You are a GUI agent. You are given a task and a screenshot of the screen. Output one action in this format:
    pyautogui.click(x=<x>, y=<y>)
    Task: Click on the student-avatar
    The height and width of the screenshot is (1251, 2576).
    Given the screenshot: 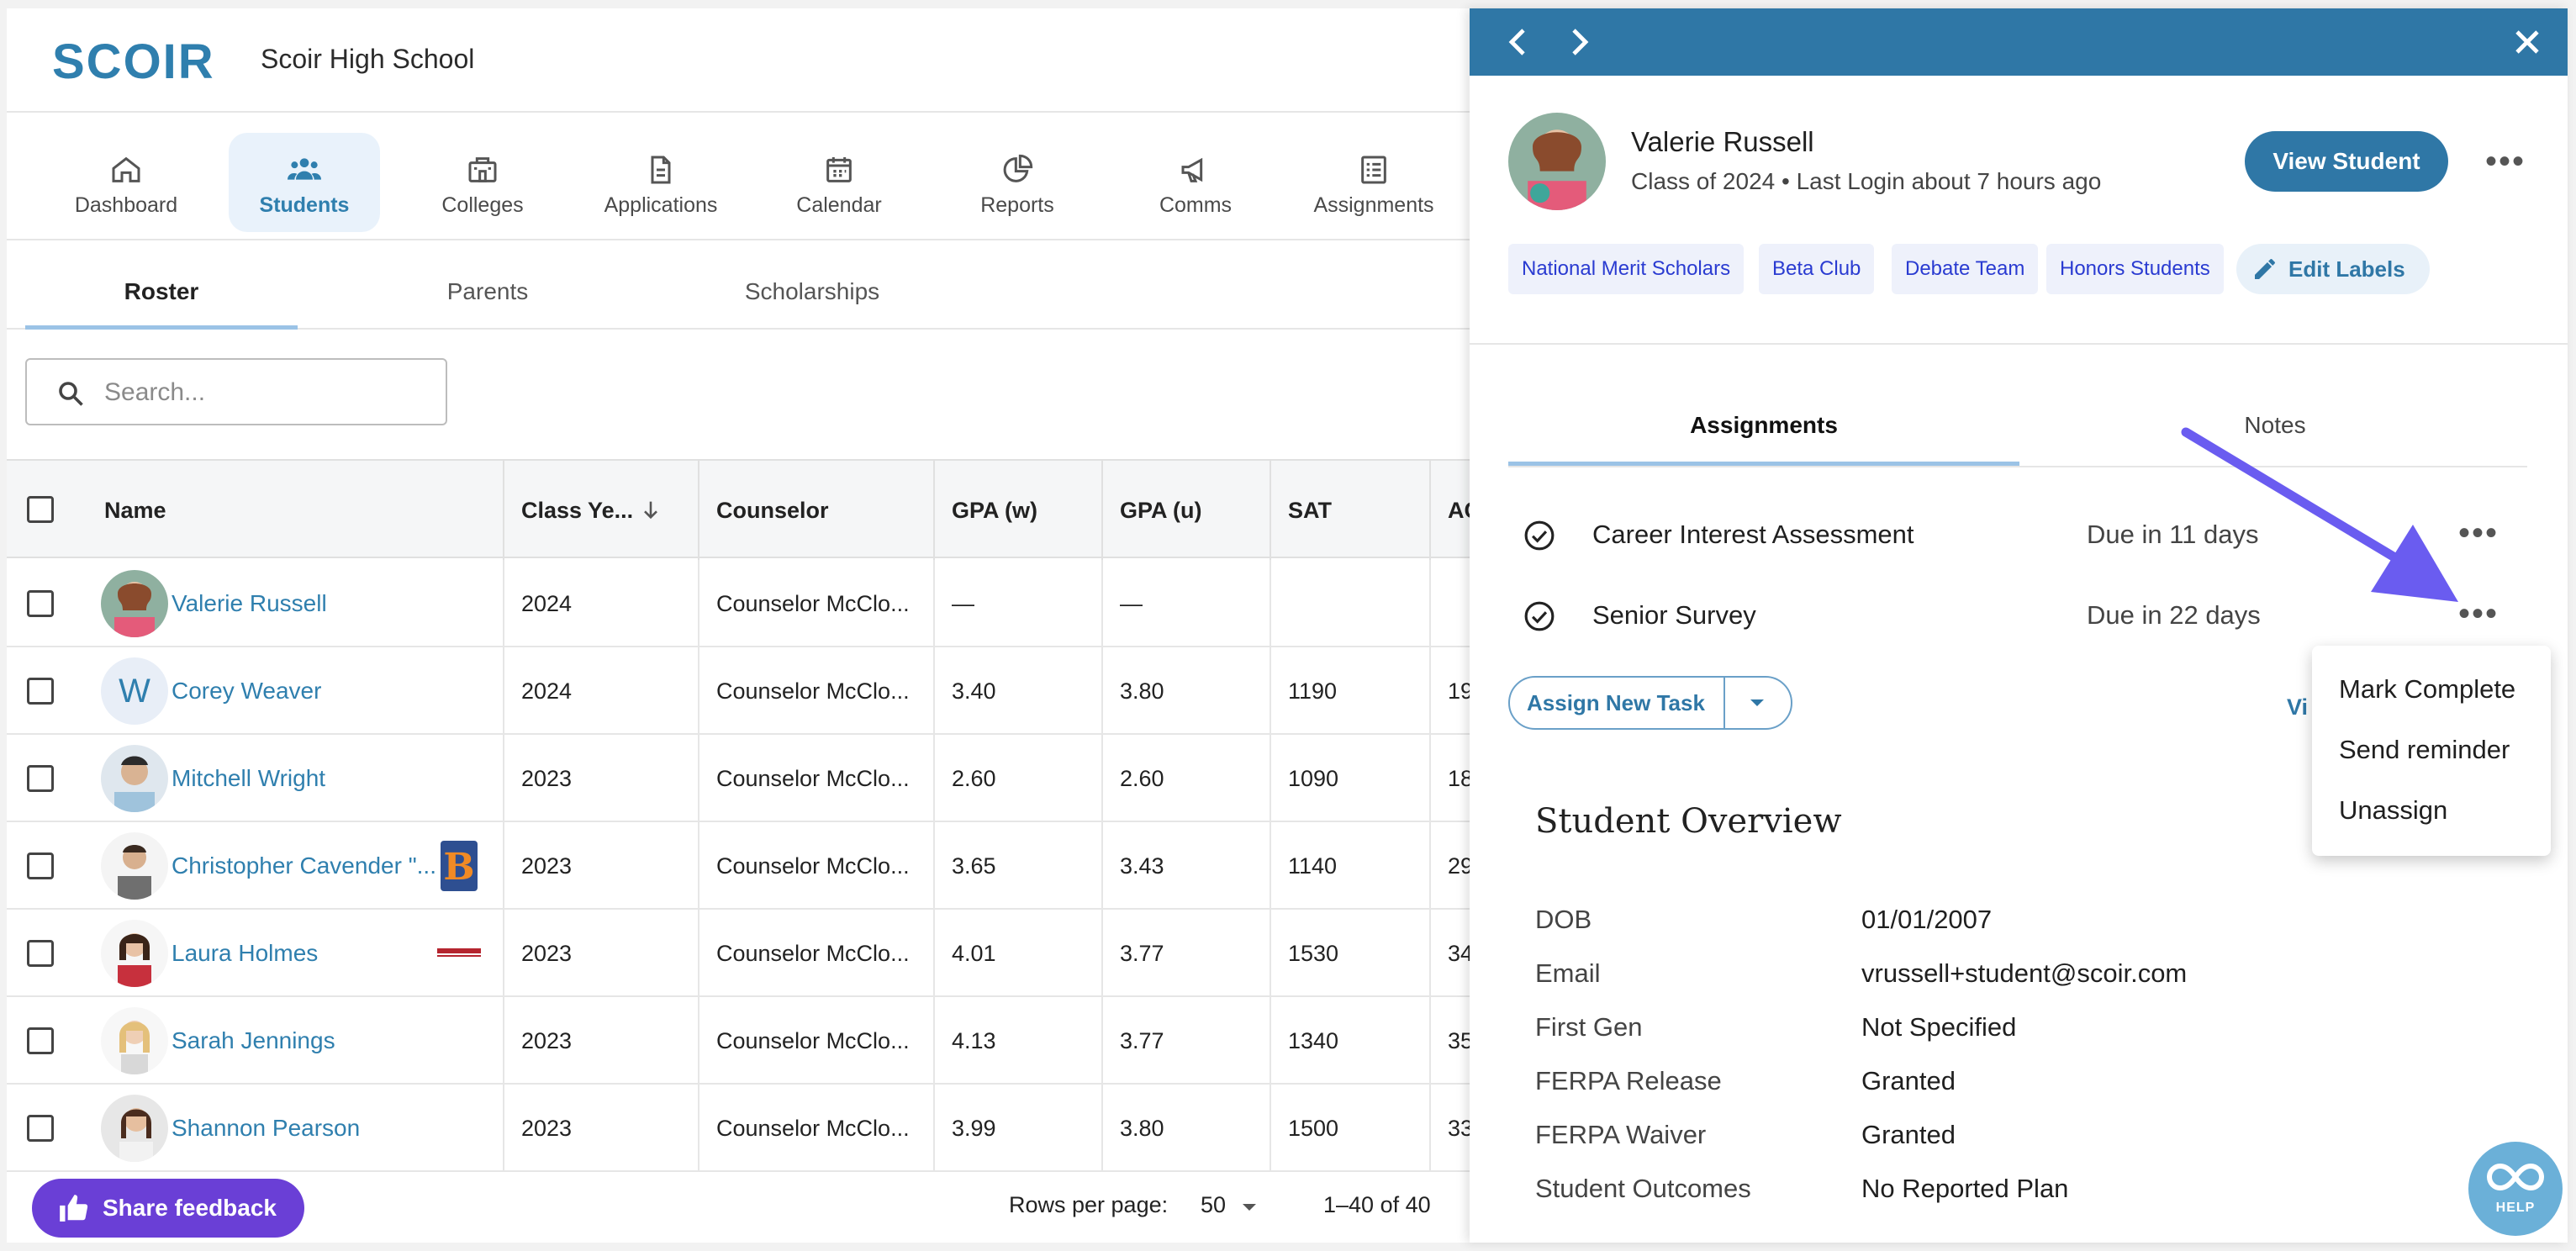 What is the action you would take?
    pyautogui.click(x=1557, y=161)
    